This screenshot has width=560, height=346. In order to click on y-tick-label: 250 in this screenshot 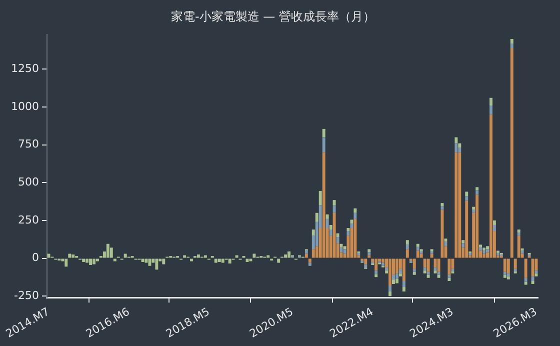, I will do `click(28, 219)`.